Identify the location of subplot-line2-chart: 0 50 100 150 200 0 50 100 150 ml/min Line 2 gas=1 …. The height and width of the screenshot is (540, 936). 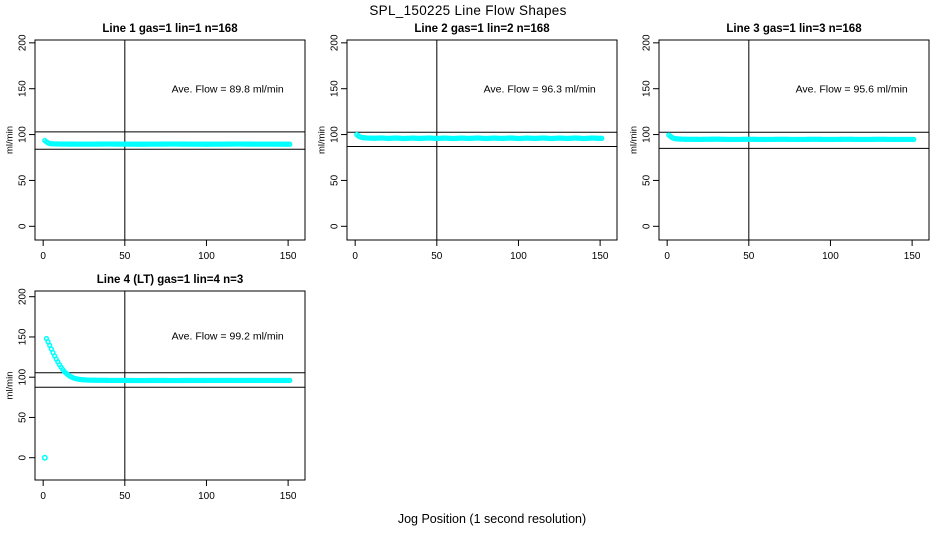
(467, 142).